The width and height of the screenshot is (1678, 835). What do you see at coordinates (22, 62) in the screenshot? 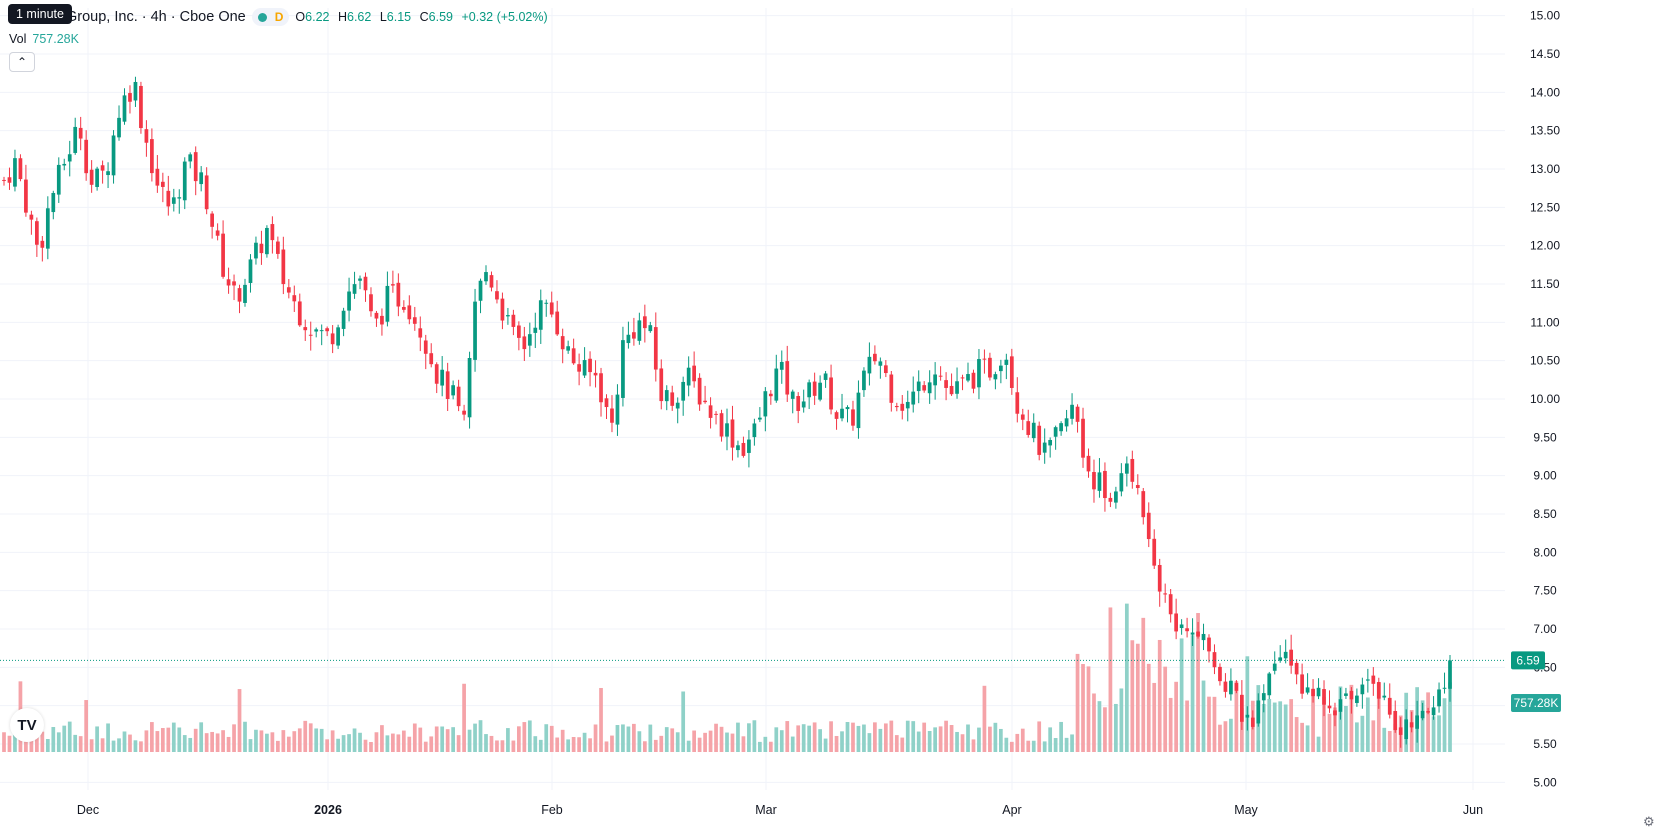
I see `chevron-up-icon: ⌃` at bounding box center [22, 62].